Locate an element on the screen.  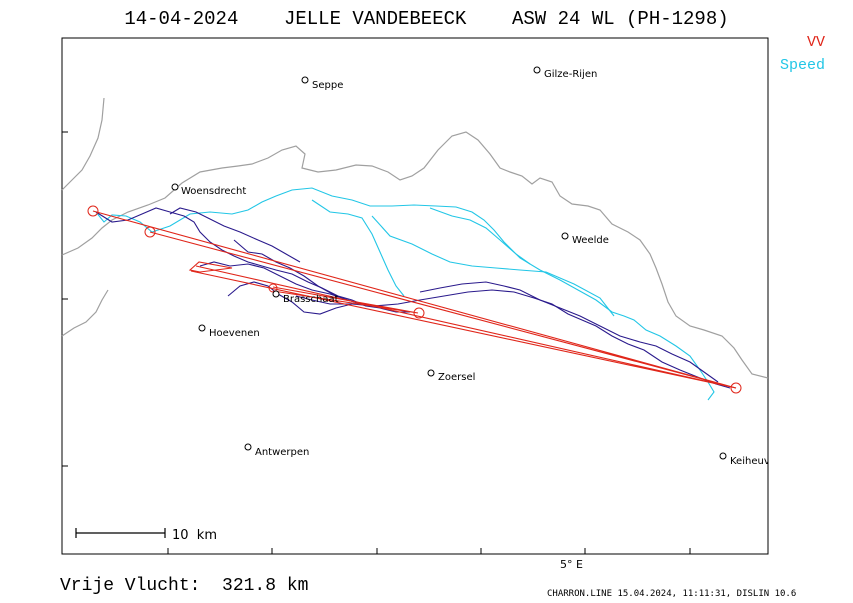
place-brasschaat: Brasschaat is located at coordinates (305, 297).